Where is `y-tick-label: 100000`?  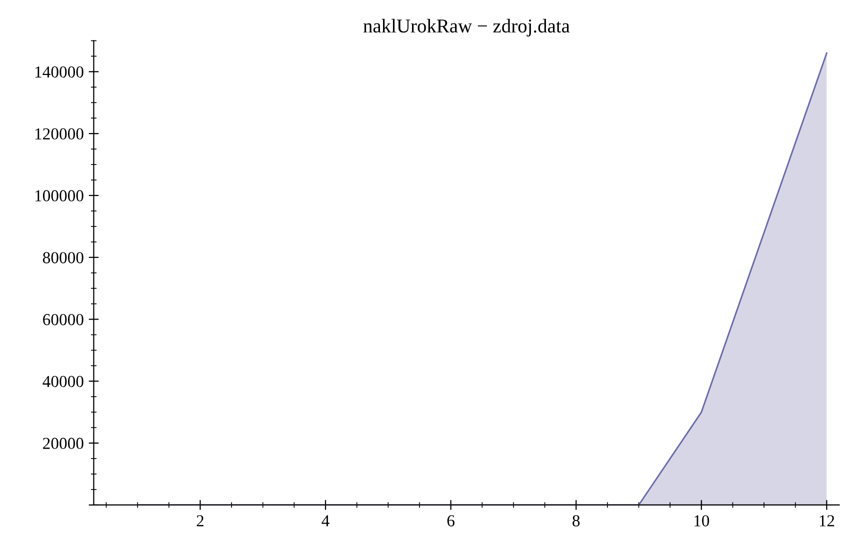
y-tick-label: 100000 is located at coordinates (59, 196).